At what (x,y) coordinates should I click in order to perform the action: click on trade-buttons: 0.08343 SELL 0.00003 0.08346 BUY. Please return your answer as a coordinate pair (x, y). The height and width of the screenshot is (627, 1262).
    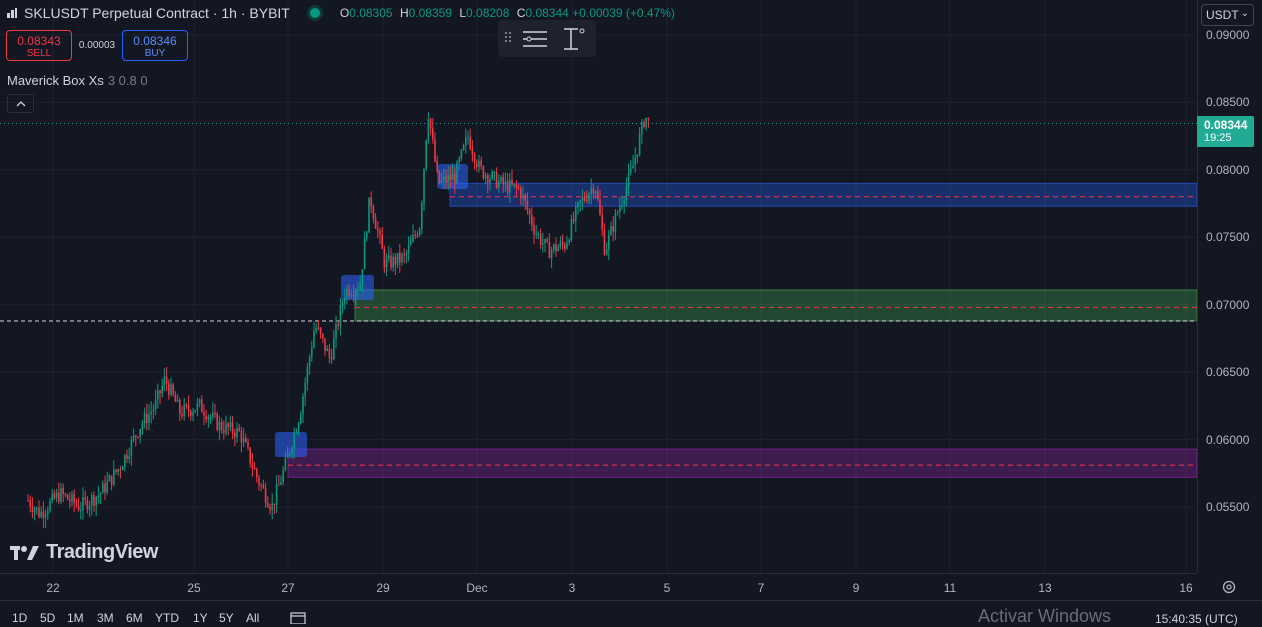
    Looking at the image, I should click on (97, 45).